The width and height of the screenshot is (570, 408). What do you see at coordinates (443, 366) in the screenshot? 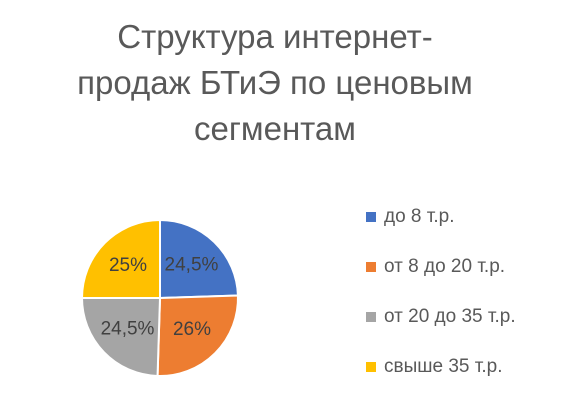
I see `legend-label: свыше 35 т.р.` at bounding box center [443, 366].